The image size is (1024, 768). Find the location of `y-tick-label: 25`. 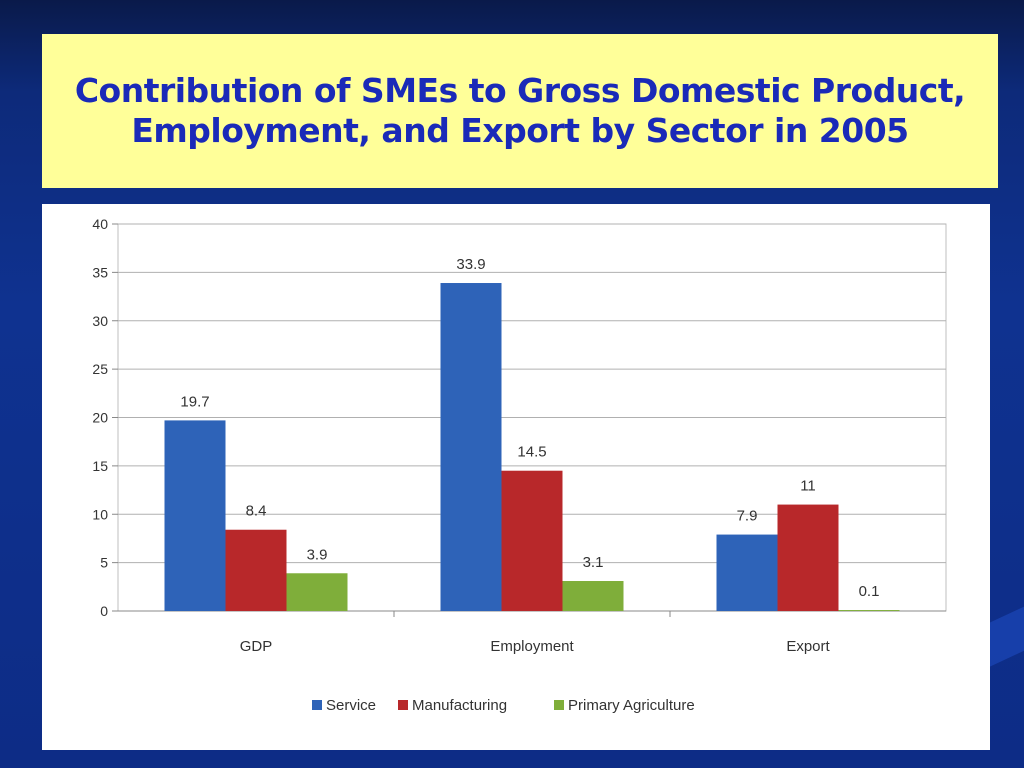

y-tick-label: 25 is located at coordinates (100, 369).